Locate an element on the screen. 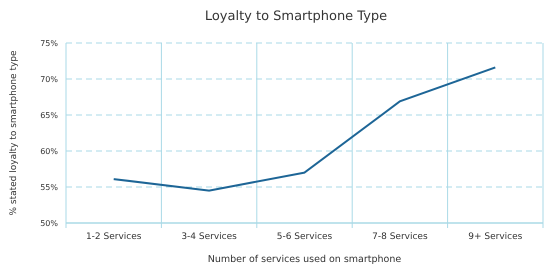 The height and width of the screenshot is (268, 552). x-tick-label: 7-8 Services is located at coordinates (400, 237).